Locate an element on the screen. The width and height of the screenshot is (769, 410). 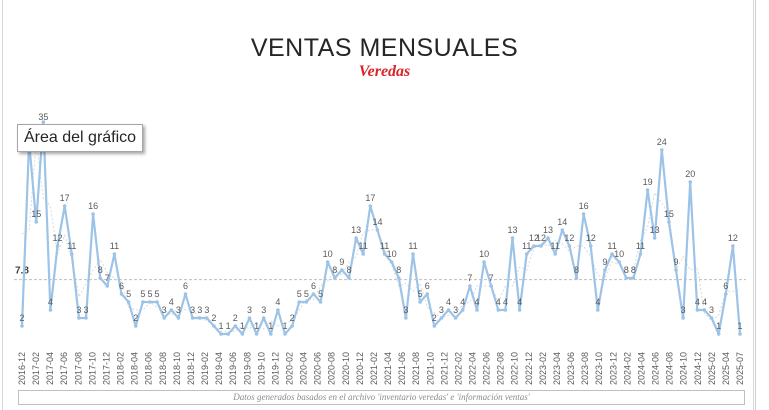
x-tick-label: 2021-06 is located at coordinates (402, 368).